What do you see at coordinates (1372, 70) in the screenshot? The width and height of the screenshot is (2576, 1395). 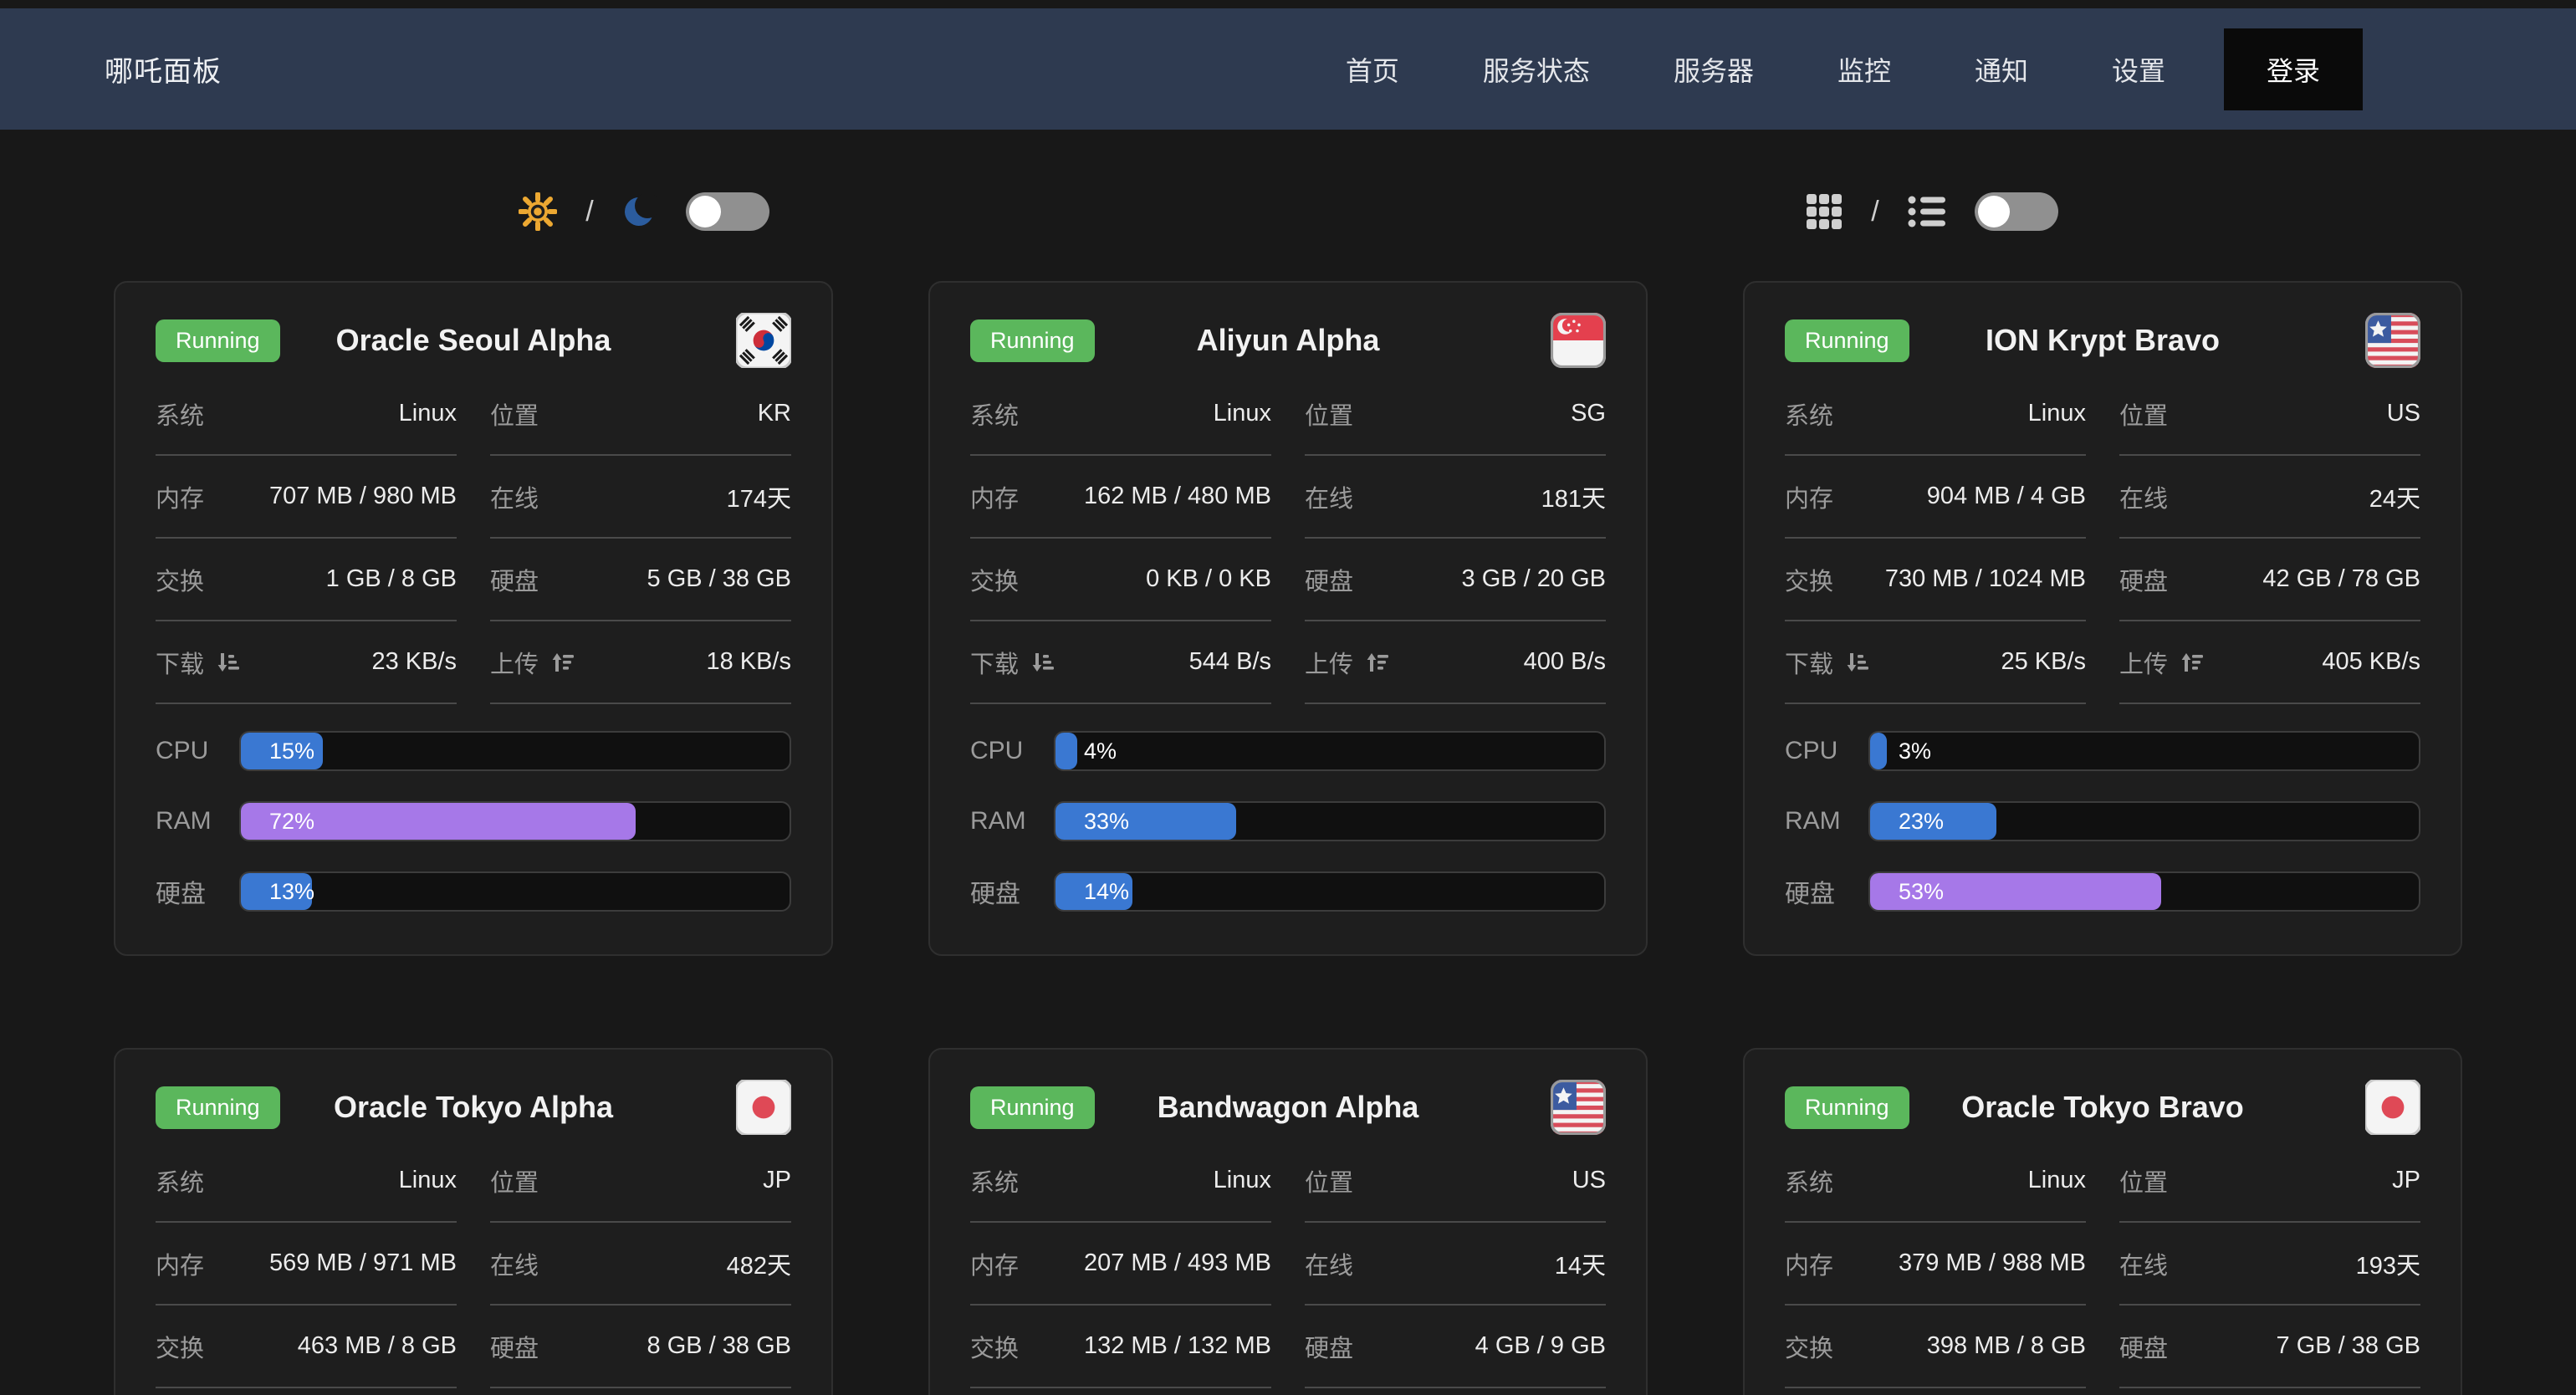 I see `nav-item-0: 首页` at bounding box center [1372, 70].